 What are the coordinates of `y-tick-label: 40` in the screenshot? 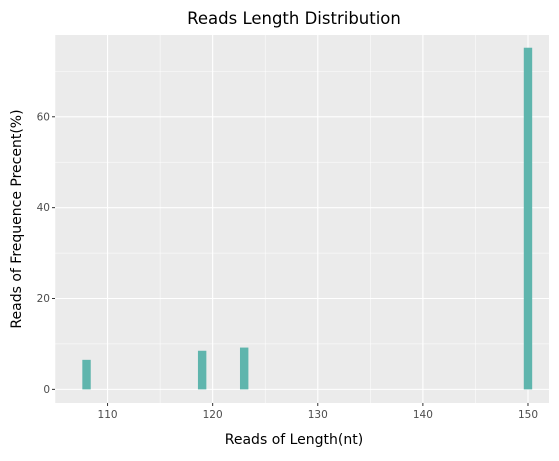 It's located at (43, 208).